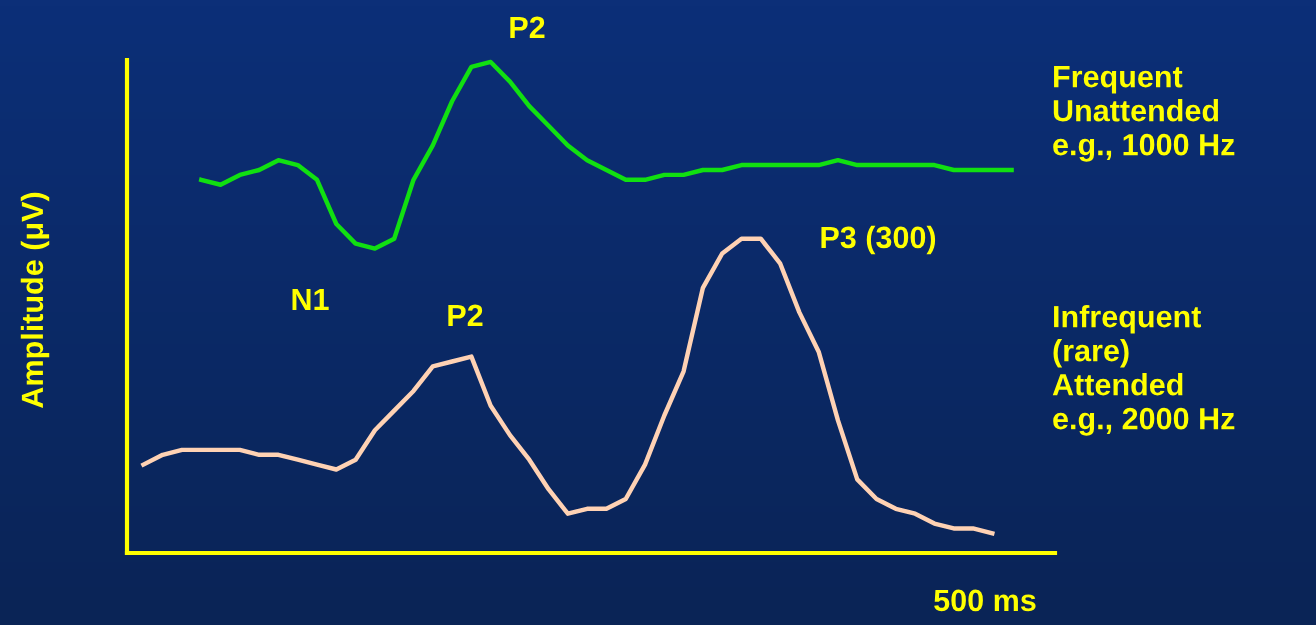 The width and height of the screenshot is (1316, 625). I want to click on annotation: N1, so click(310, 299).